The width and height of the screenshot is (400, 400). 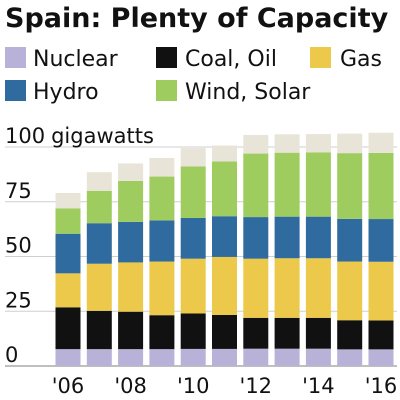 What do you see at coordinates (162, 241) in the screenshot?
I see `bar-hydro-2009` at bounding box center [162, 241].